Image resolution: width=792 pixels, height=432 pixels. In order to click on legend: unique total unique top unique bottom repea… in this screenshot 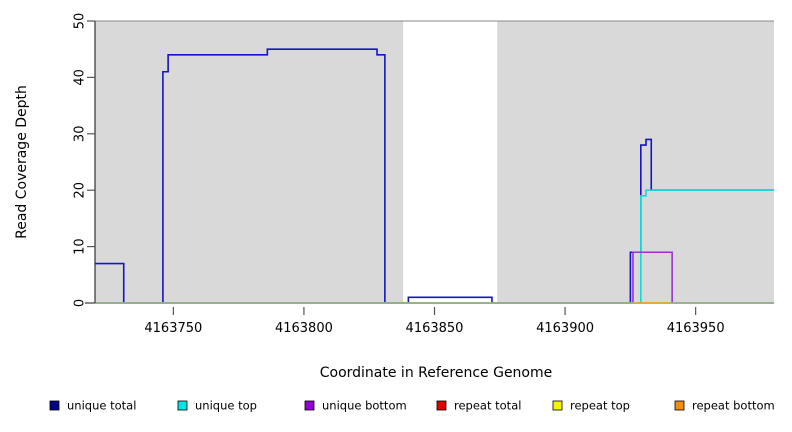, I will do `click(412, 406)`.